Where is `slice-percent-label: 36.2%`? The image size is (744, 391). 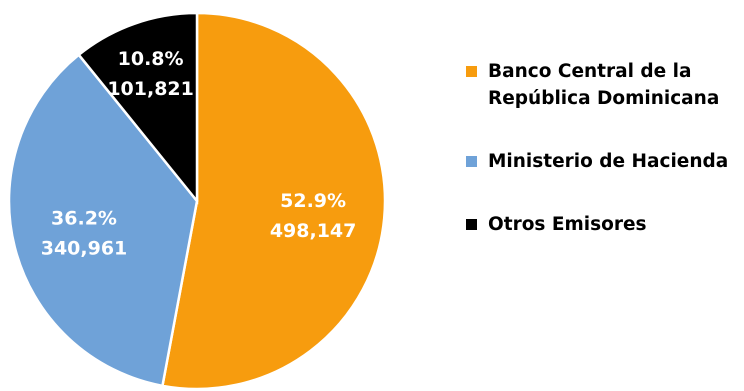
slice-percent-label: 36.2% is located at coordinates (84, 219).